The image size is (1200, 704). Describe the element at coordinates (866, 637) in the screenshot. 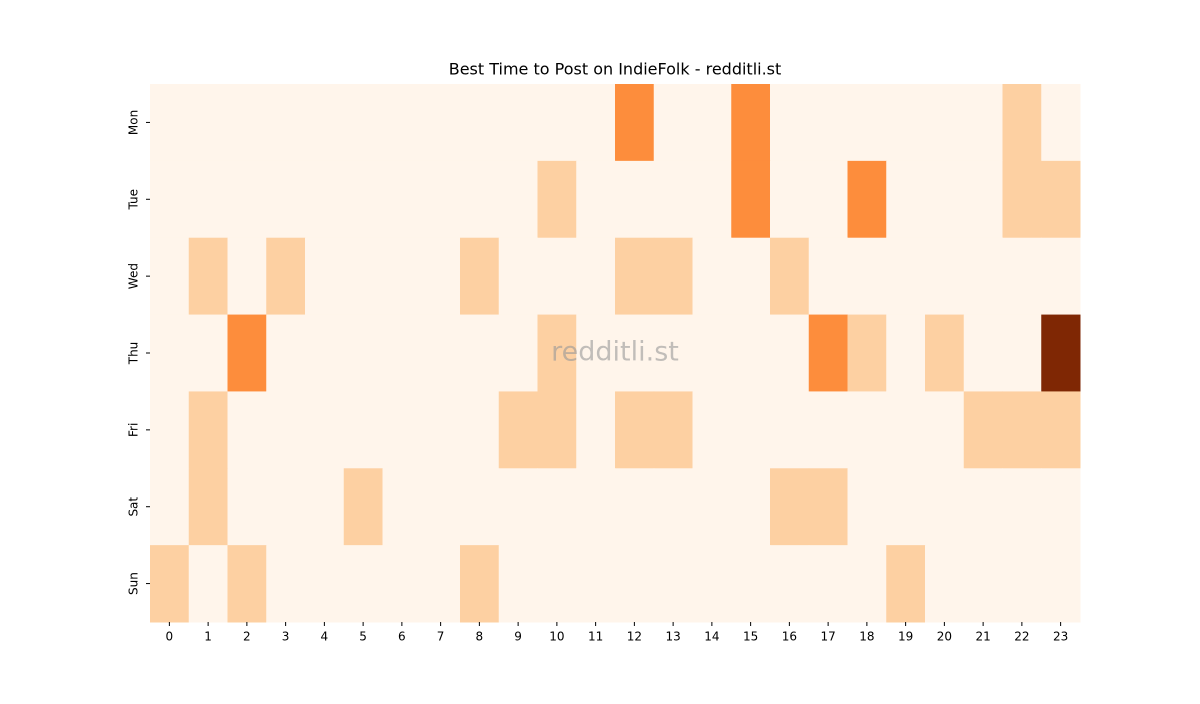

I see `x-tick-label: 18` at that location.